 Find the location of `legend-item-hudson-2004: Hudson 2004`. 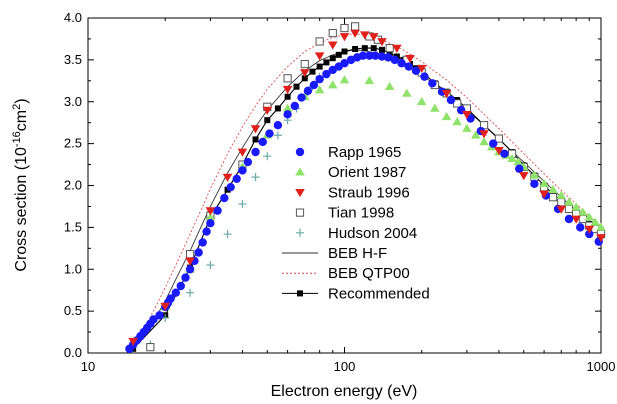

legend-item-hudson-2004: Hudson 2004 is located at coordinates (356, 233).